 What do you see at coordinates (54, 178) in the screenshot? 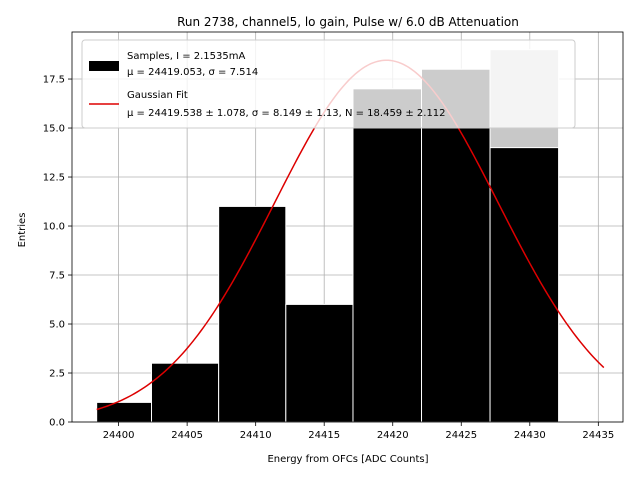
I see `y-tick-label: 12.5` at bounding box center [54, 178].